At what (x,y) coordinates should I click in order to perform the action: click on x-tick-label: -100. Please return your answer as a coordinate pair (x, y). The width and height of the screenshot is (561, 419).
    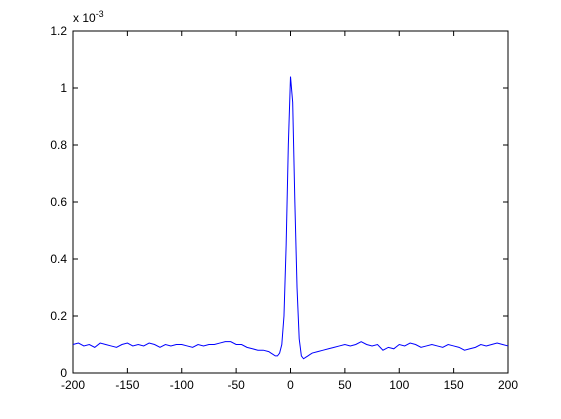
    Looking at the image, I should click on (182, 385).